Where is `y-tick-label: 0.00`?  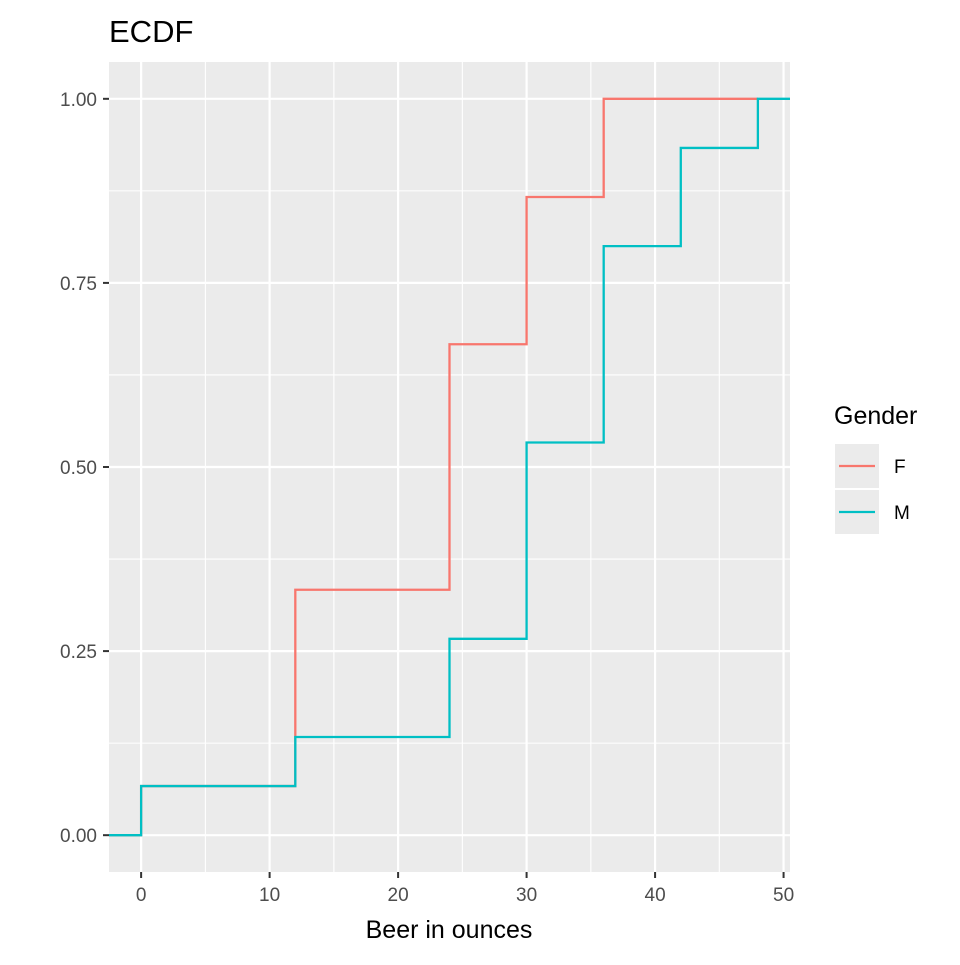
y-tick-label: 0.00 is located at coordinates (78, 836).